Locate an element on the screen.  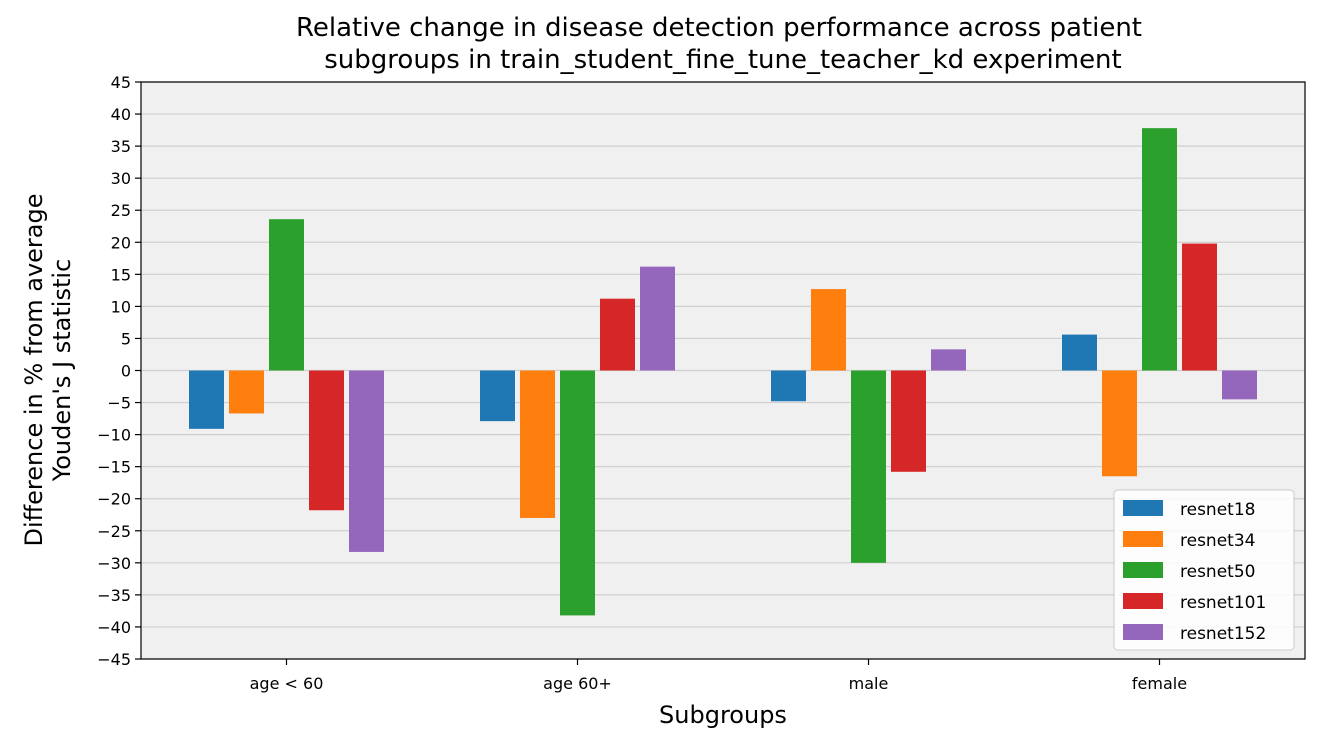
y-tick-label: 10 is located at coordinates (121, 306).